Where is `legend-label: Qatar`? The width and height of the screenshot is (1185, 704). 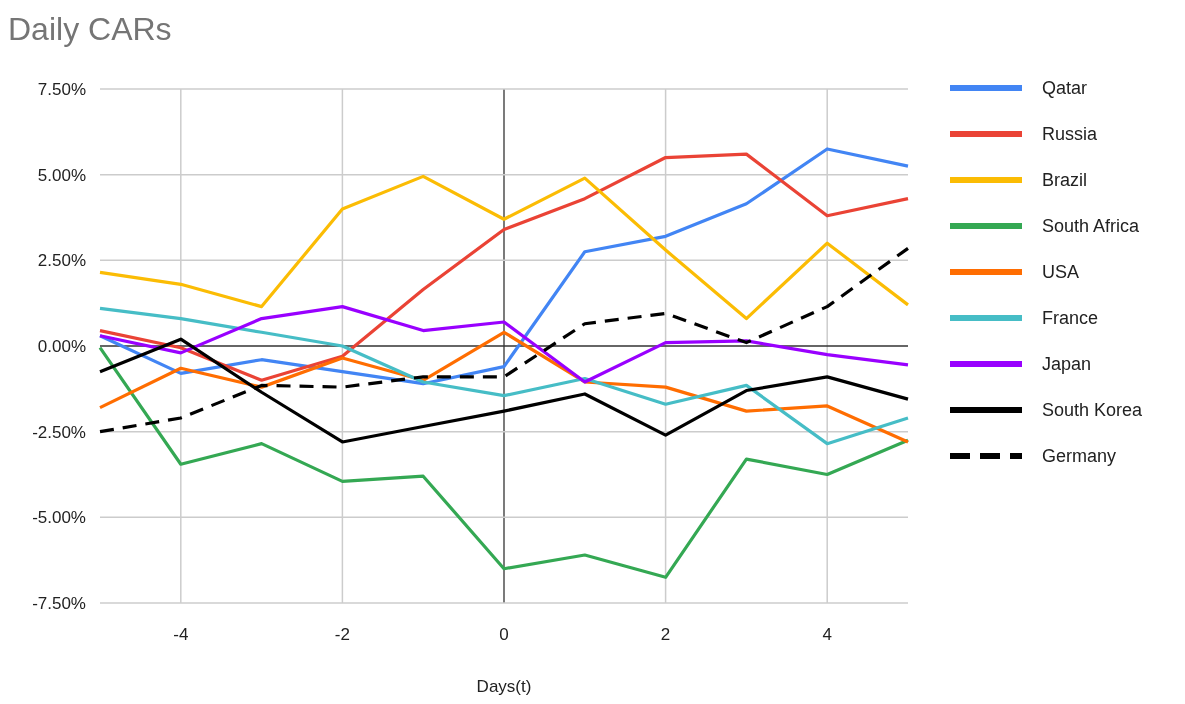 legend-label: Qatar is located at coordinates (1065, 88).